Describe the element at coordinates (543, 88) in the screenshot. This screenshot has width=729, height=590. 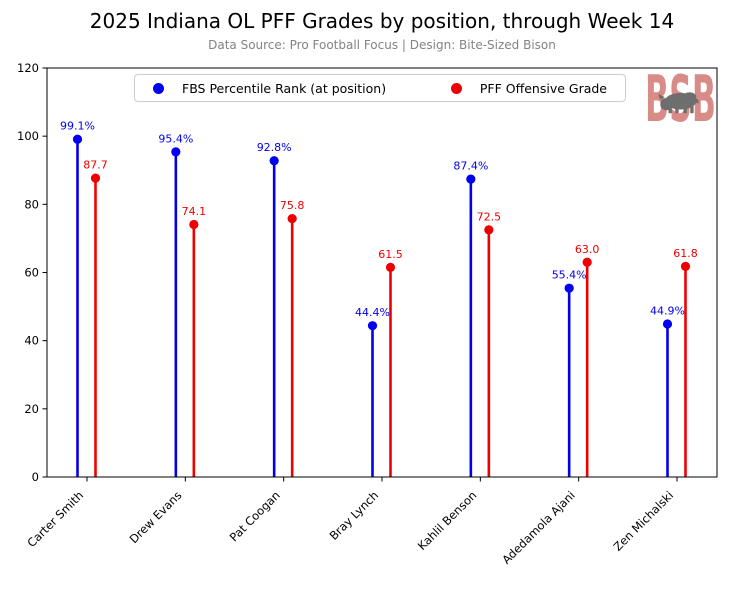
I see `legend-label-grade: PFF Offensive Grade` at that location.